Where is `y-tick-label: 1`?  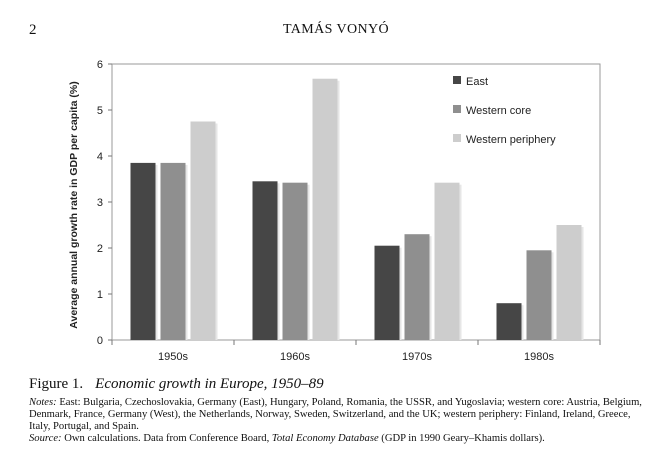 y-tick-label: 1 is located at coordinates (100, 295).